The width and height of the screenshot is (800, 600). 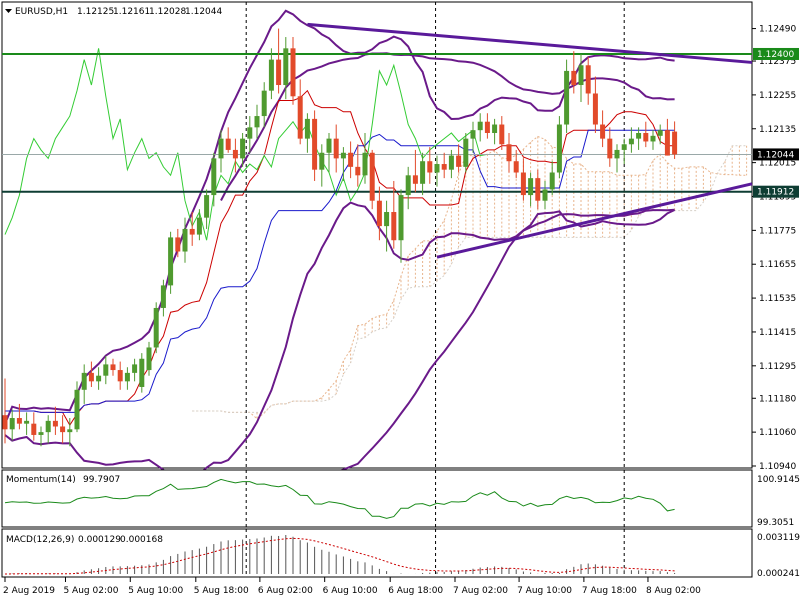 I want to click on macd-axis-top: 0.003119, so click(x=778, y=538).